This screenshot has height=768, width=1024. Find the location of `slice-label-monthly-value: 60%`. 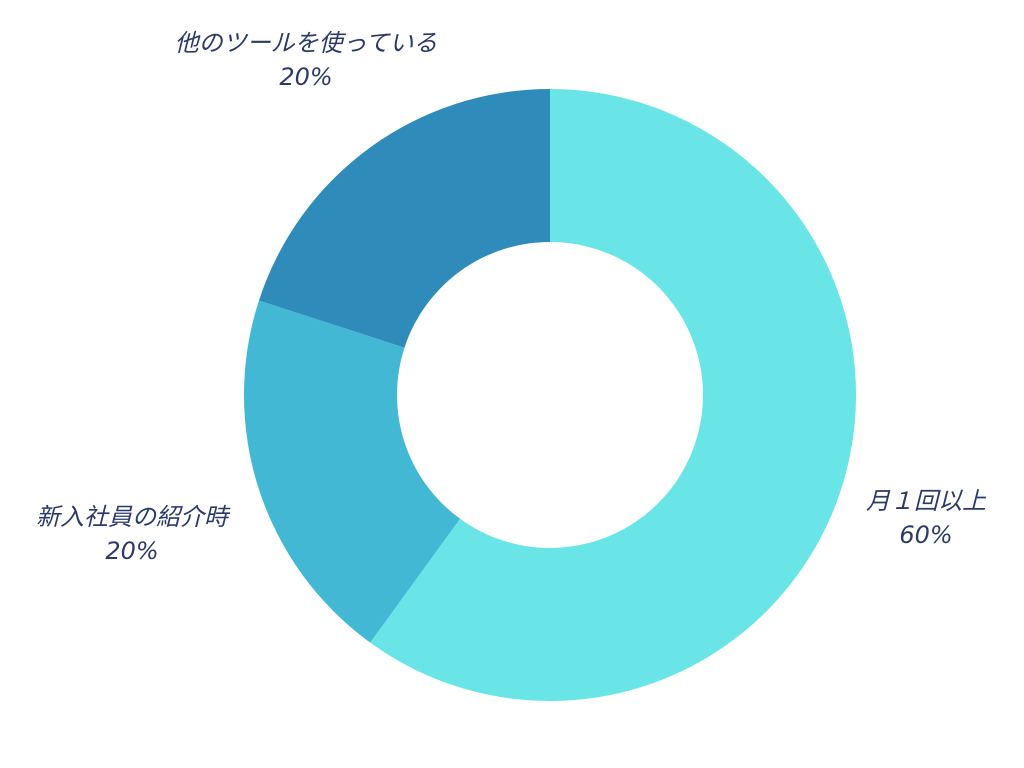

slice-label-monthly-value: 60% is located at coordinates (926, 535).